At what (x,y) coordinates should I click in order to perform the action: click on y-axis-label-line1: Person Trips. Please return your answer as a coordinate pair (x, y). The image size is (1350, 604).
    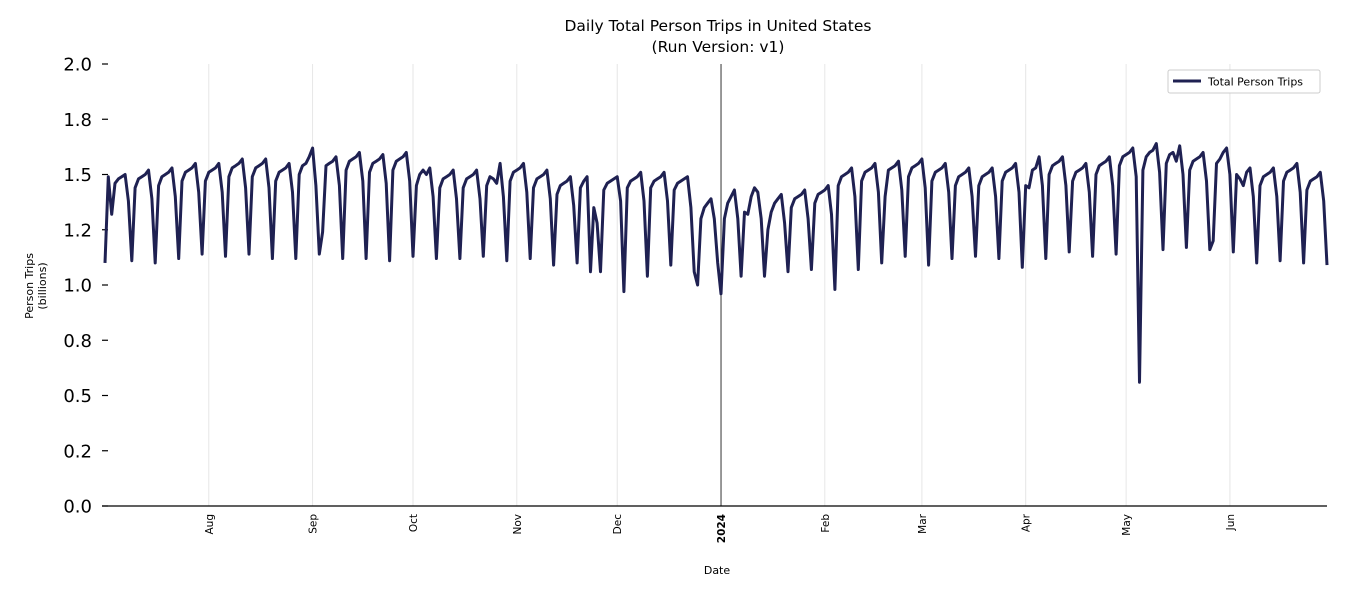
    Looking at the image, I should click on (29, 286).